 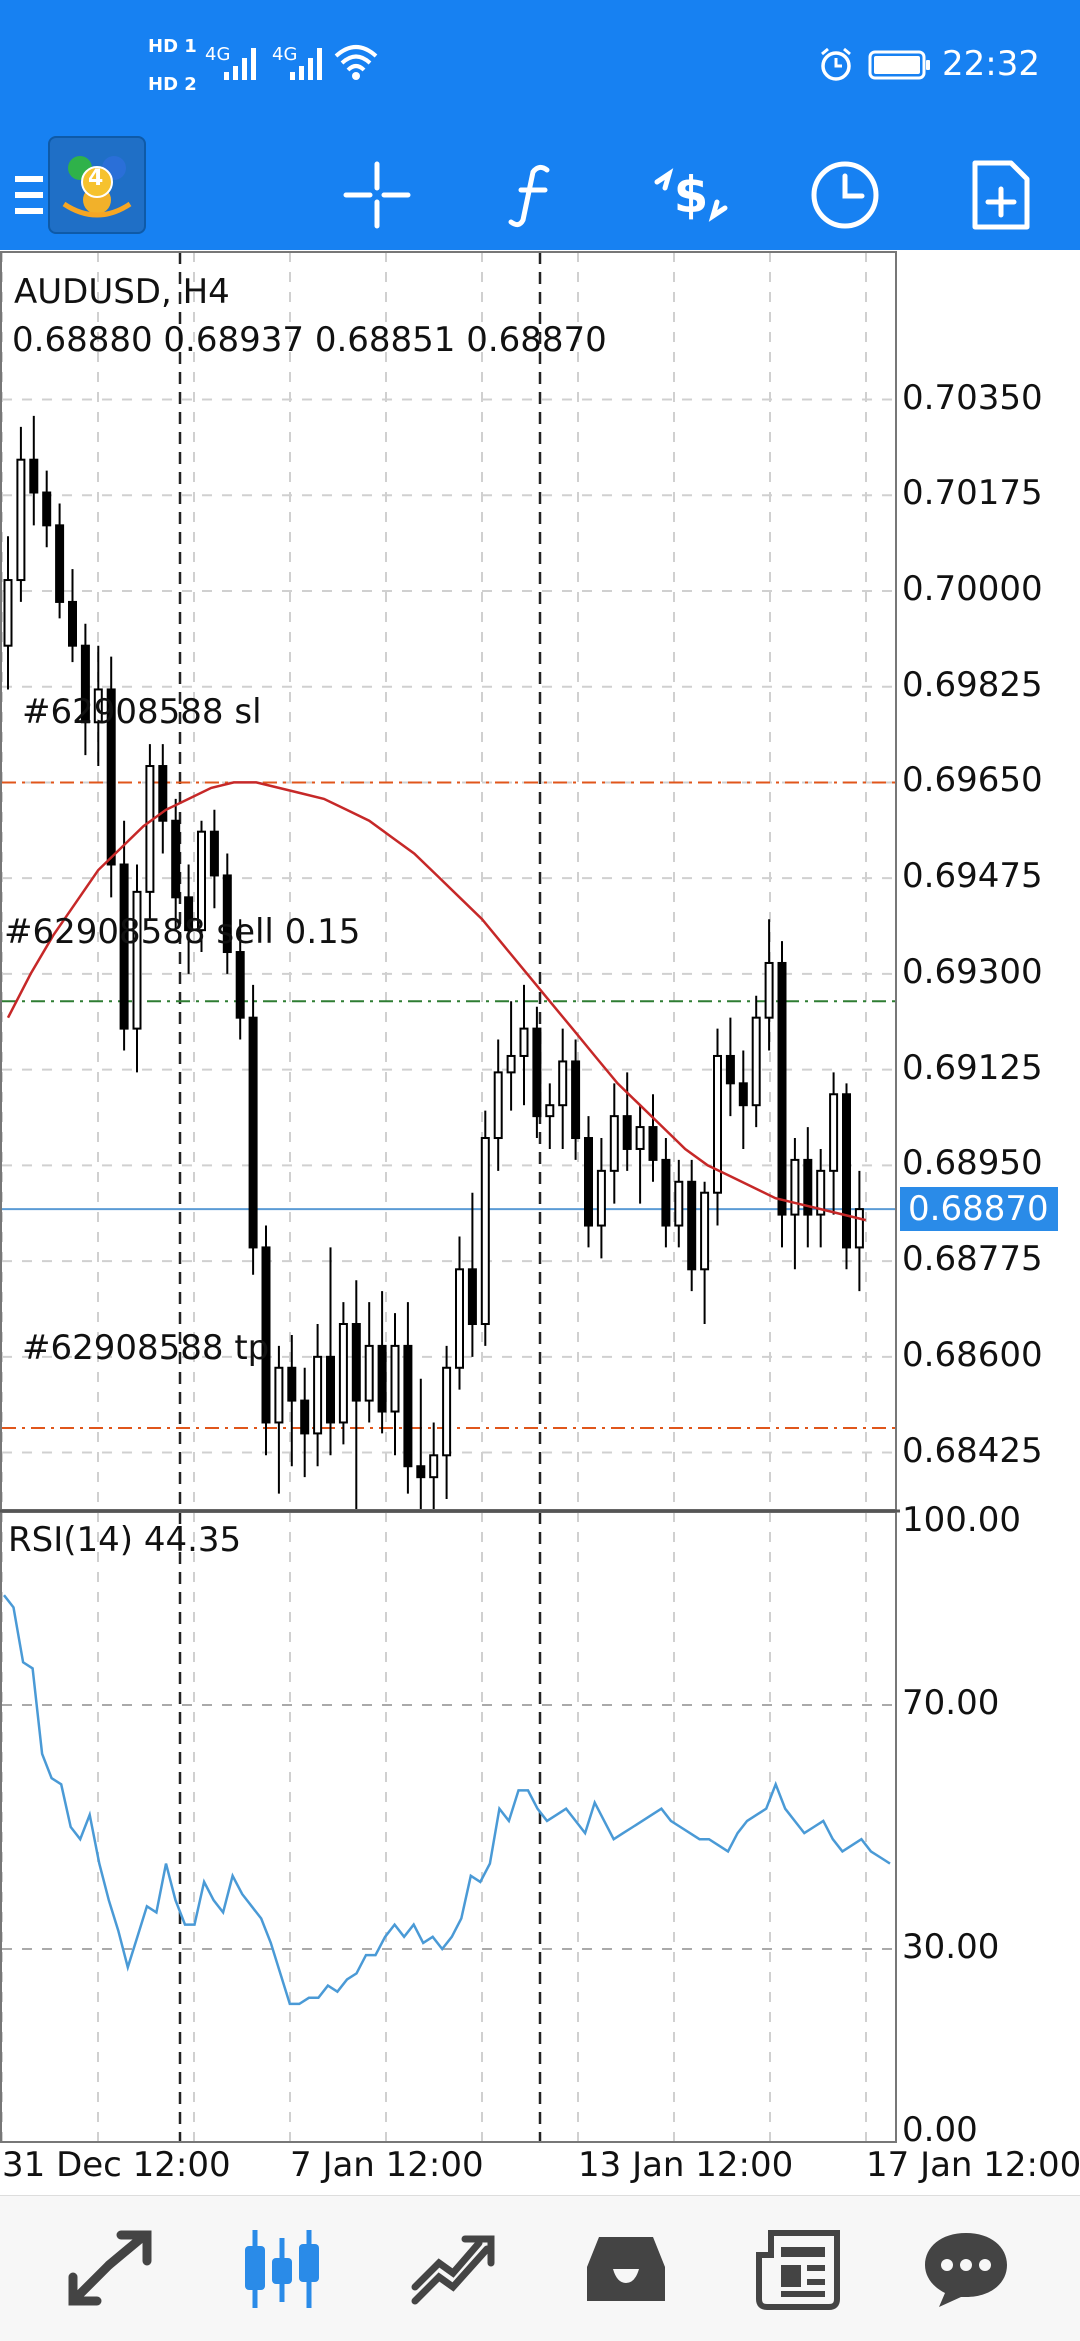 What do you see at coordinates (142, 712) in the screenshot?
I see `stop-loss-label: #62908588 sl` at bounding box center [142, 712].